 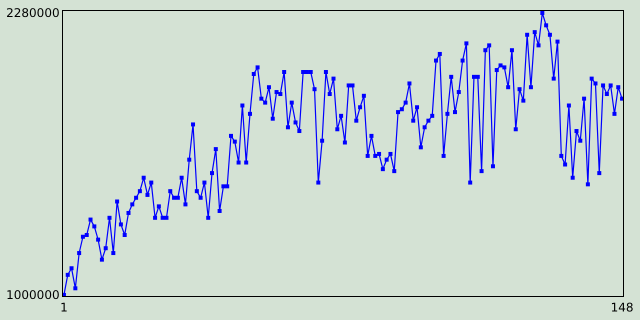 I want to click on y-tick-label: 1000000, so click(x=33, y=295).